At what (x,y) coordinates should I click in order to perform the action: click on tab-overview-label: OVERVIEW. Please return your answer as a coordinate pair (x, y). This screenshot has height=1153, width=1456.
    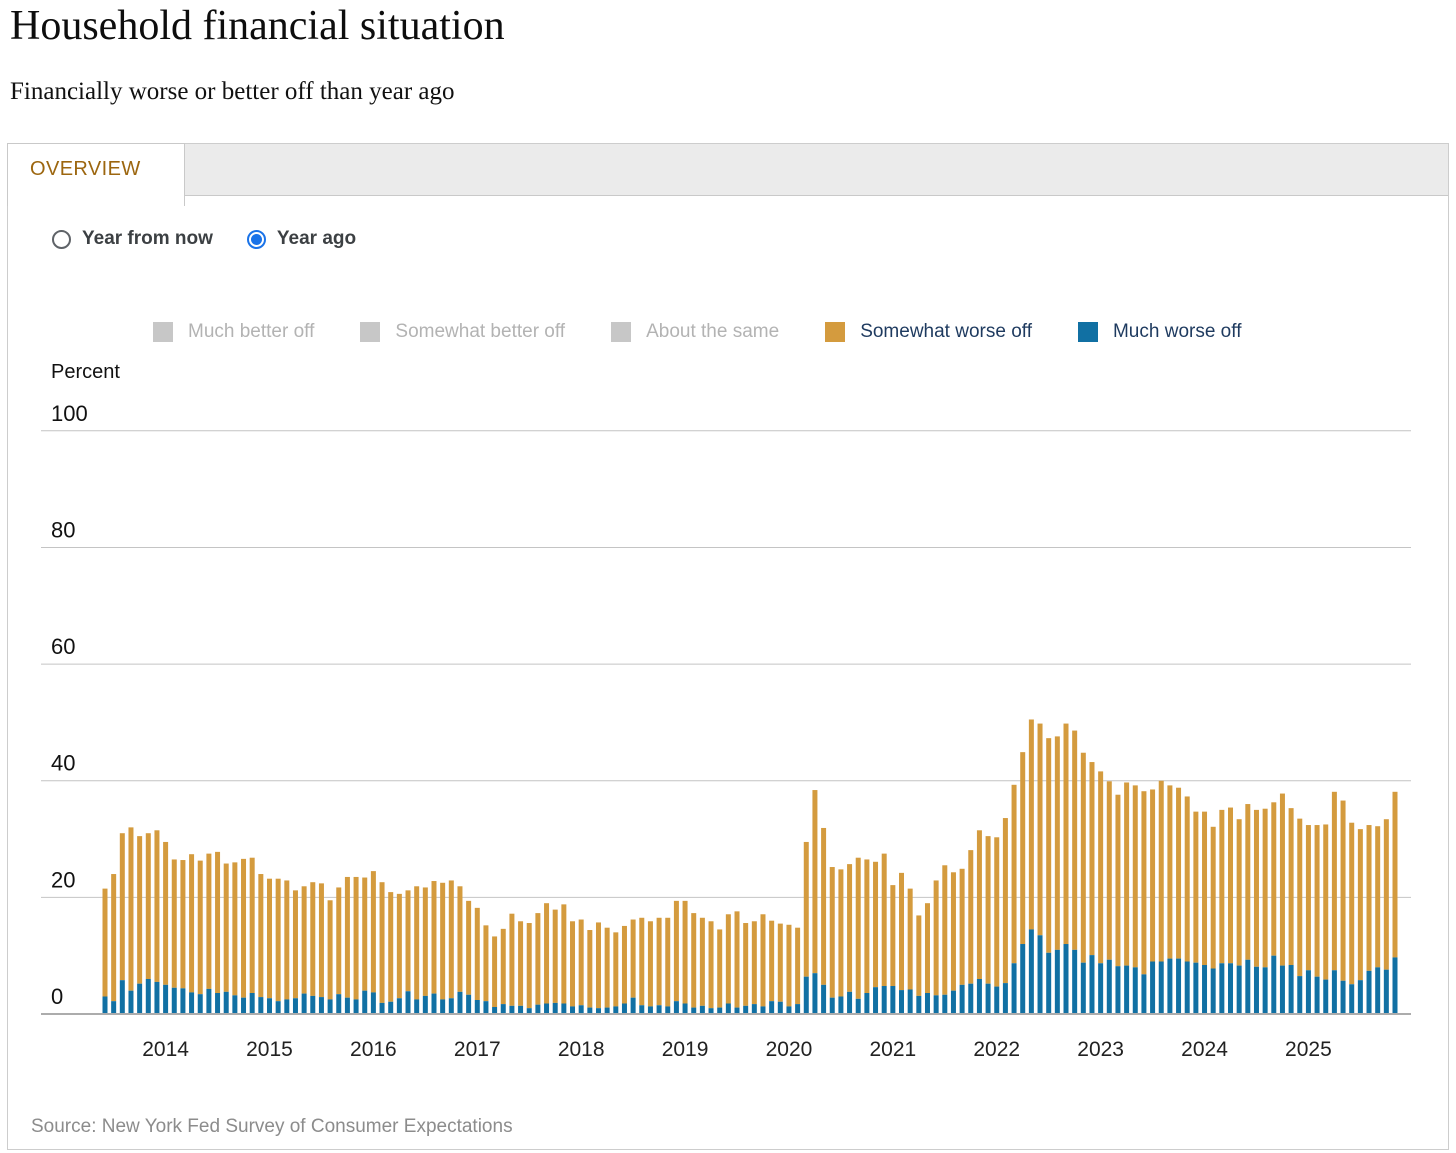
    Looking at the image, I should click on (85, 169).